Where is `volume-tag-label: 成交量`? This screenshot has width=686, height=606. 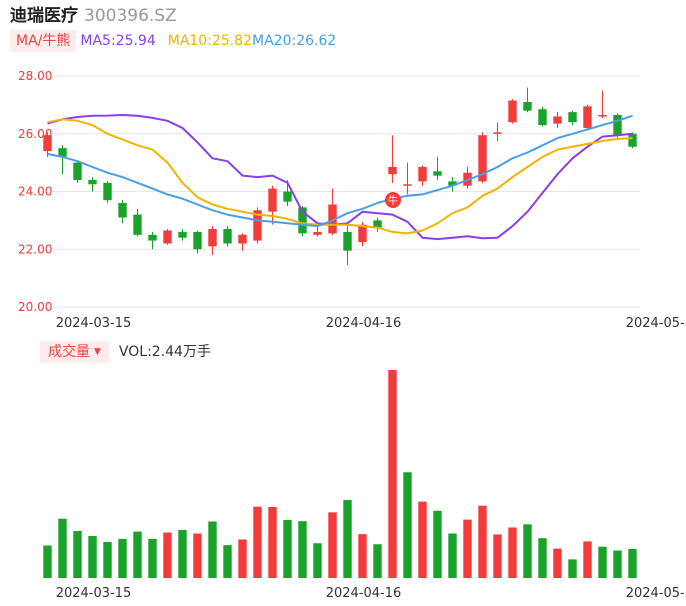 volume-tag-label: 成交量 is located at coordinates (69, 352).